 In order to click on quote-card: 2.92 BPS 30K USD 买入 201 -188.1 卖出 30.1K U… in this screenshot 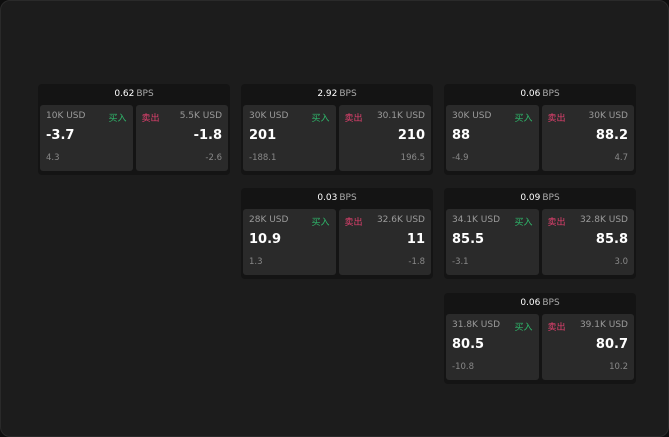, I will do `click(337, 129)`.